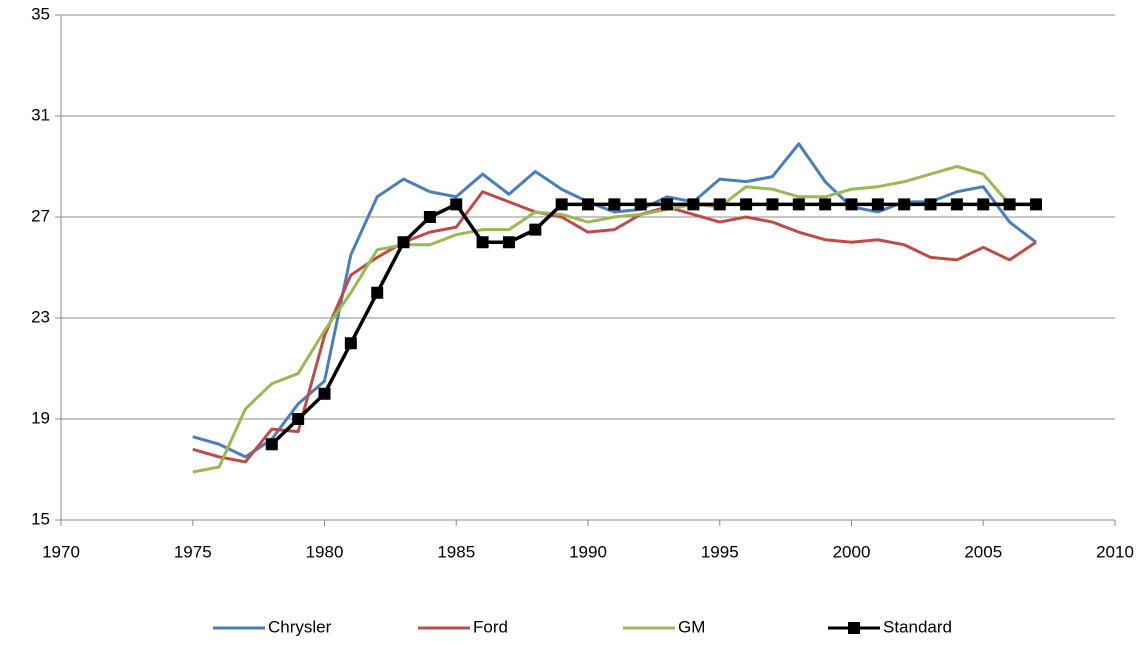 This screenshot has height=645, width=1148. What do you see at coordinates (917, 626) in the screenshot?
I see `legend-label: Standard` at bounding box center [917, 626].